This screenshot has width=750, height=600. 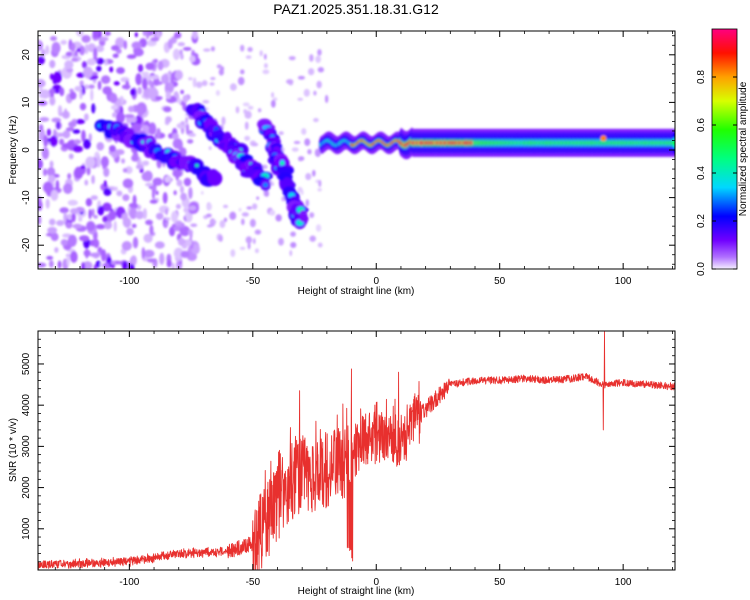 What do you see at coordinates (215, 178) in the screenshot?
I see `streak-blob` at bounding box center [215, 178].